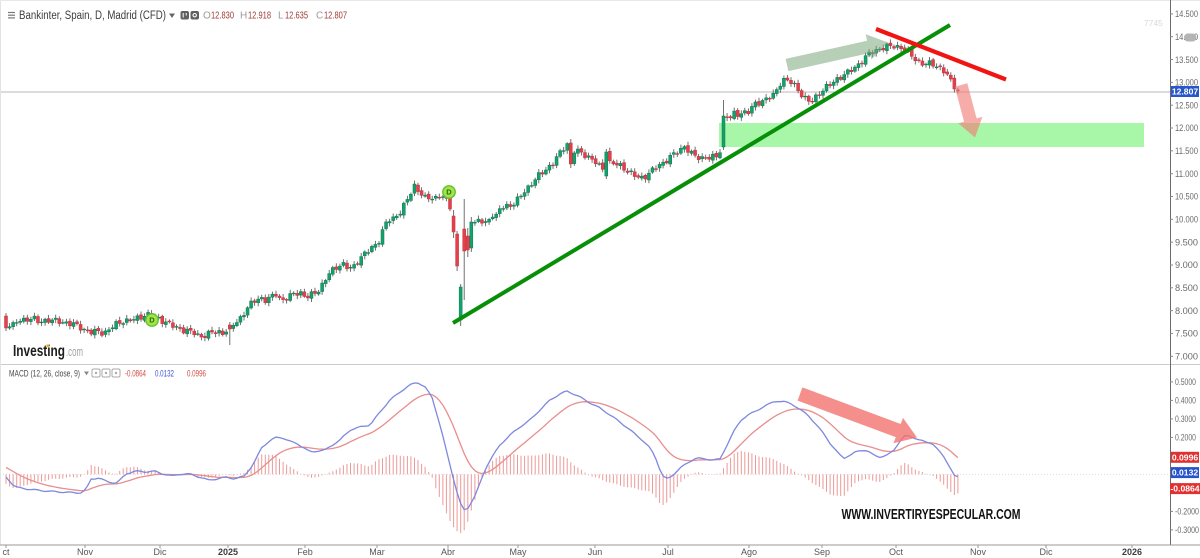 Image resolution: width=1200 pixels, height=558 pixels. What do you see at coordinates (39, 351) in the screenshot?
I see `svg-text: Investing` at bounding box center [39, 351].